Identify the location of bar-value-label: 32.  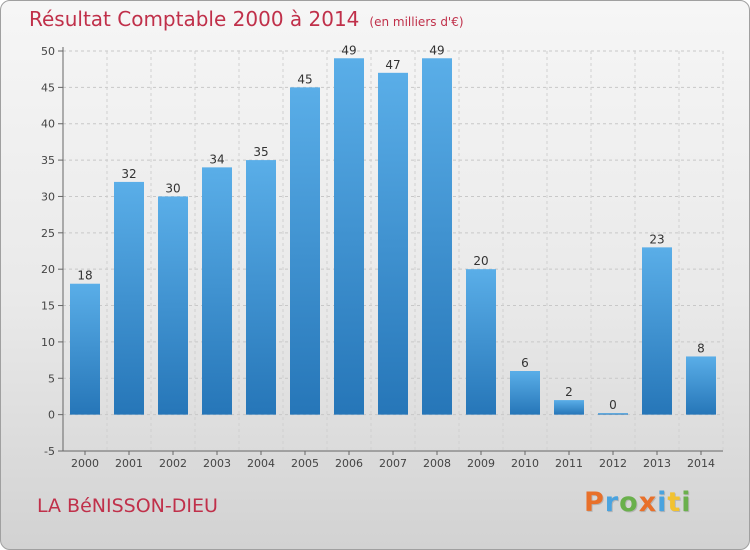
(128, 174).